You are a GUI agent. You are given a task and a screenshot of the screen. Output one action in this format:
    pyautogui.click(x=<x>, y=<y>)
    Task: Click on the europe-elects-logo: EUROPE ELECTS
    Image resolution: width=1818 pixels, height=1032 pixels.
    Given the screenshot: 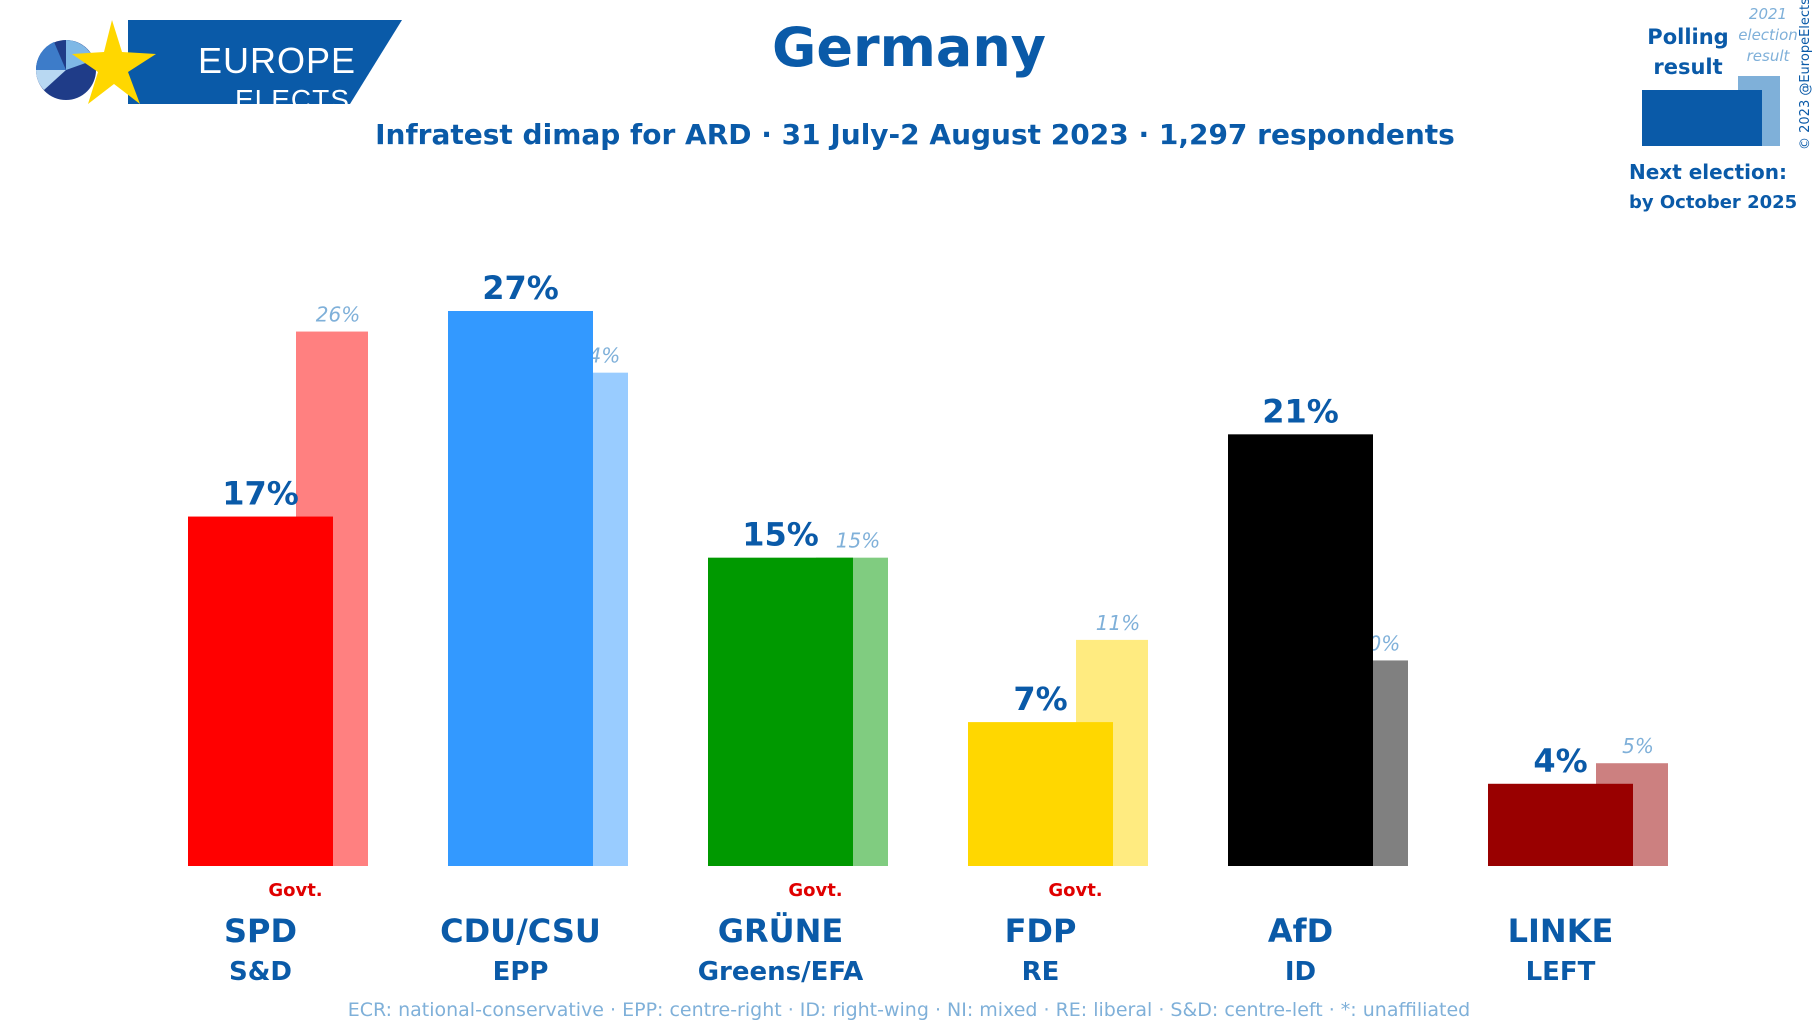 What is the action you would take?
    pyautogui.click(x=220, y=66)
    